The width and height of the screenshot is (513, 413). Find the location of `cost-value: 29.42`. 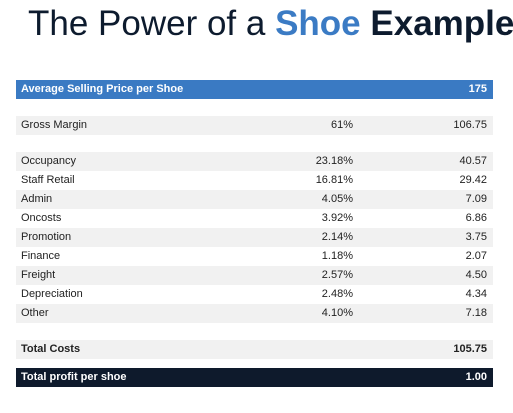

cost-value: 29.42 is located at coordinates (473, 180).